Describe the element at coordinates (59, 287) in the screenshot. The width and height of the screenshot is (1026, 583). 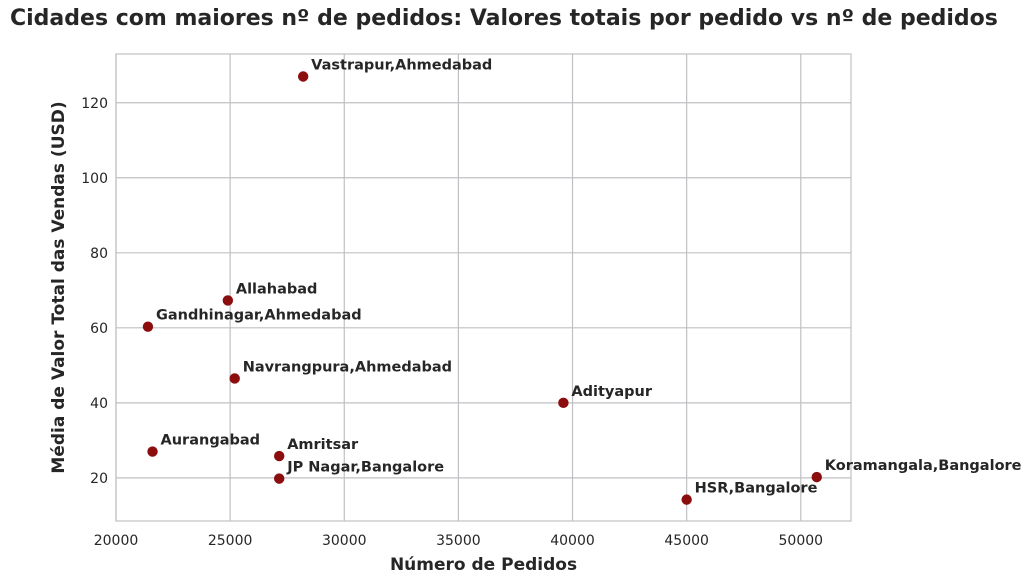
I see `y-axis-label: Média de Valor Total das Vendas (USD)` at that location.